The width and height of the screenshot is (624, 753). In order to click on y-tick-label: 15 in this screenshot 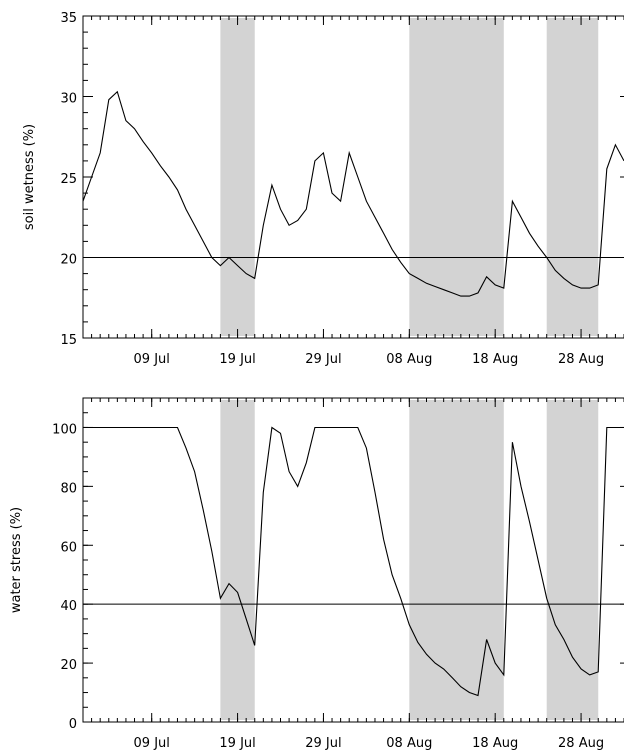, I will do `click(68, 340)`.